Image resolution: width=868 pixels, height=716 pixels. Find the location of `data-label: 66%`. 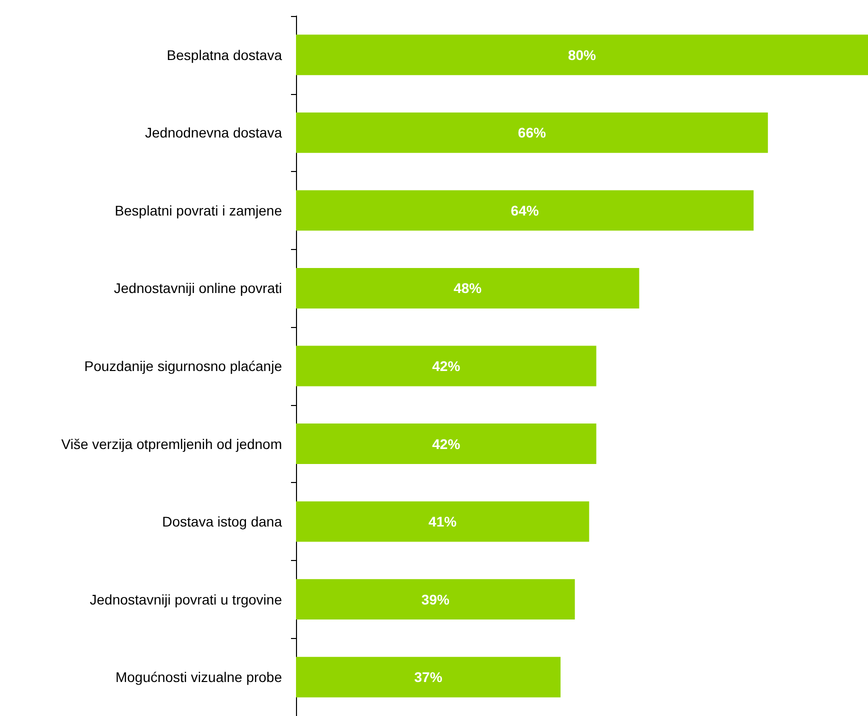

data-label: 66% is located at coordinates (532, 132).